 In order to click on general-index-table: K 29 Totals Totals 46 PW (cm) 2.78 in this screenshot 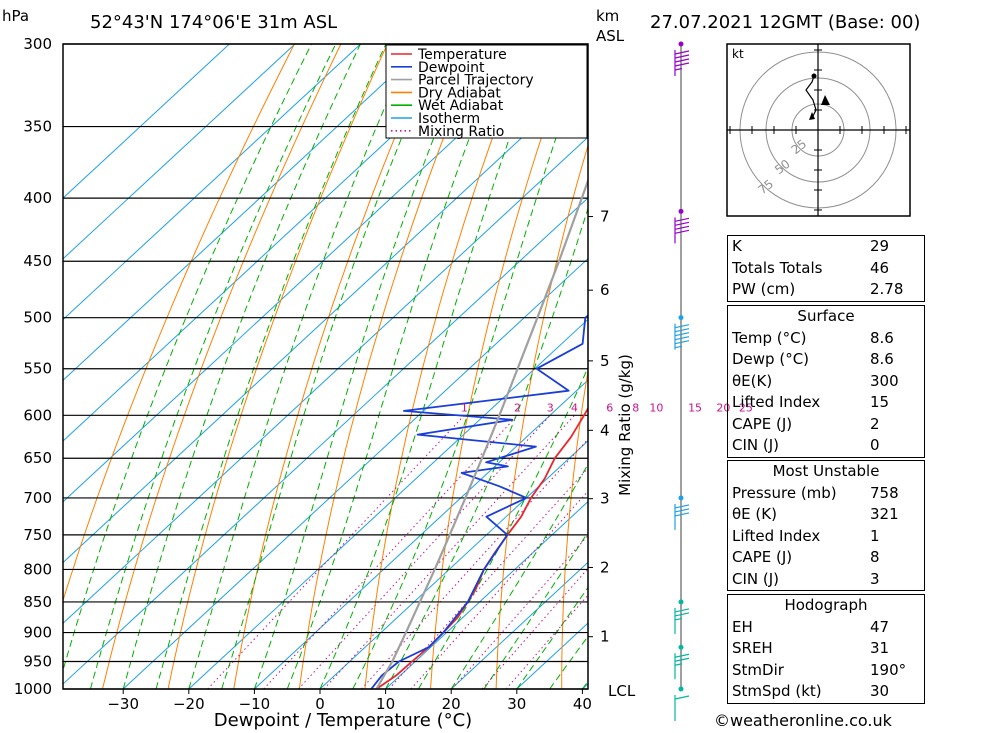, I will do `click(826, 268)`.